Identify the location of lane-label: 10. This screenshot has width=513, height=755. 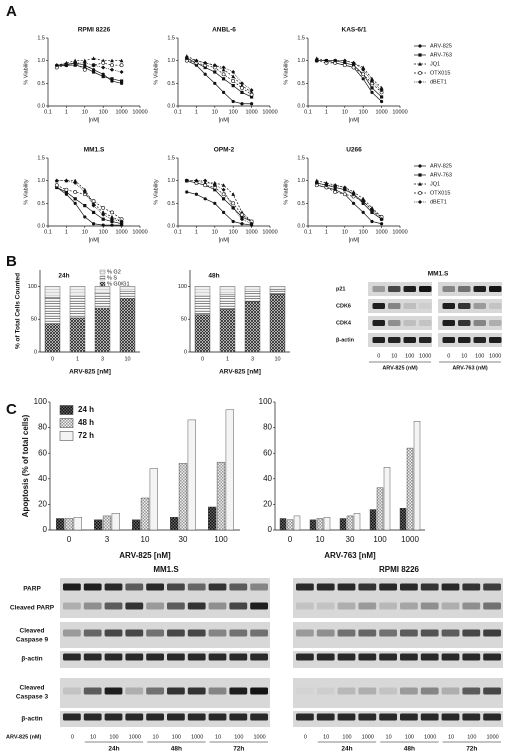
(389, 737).